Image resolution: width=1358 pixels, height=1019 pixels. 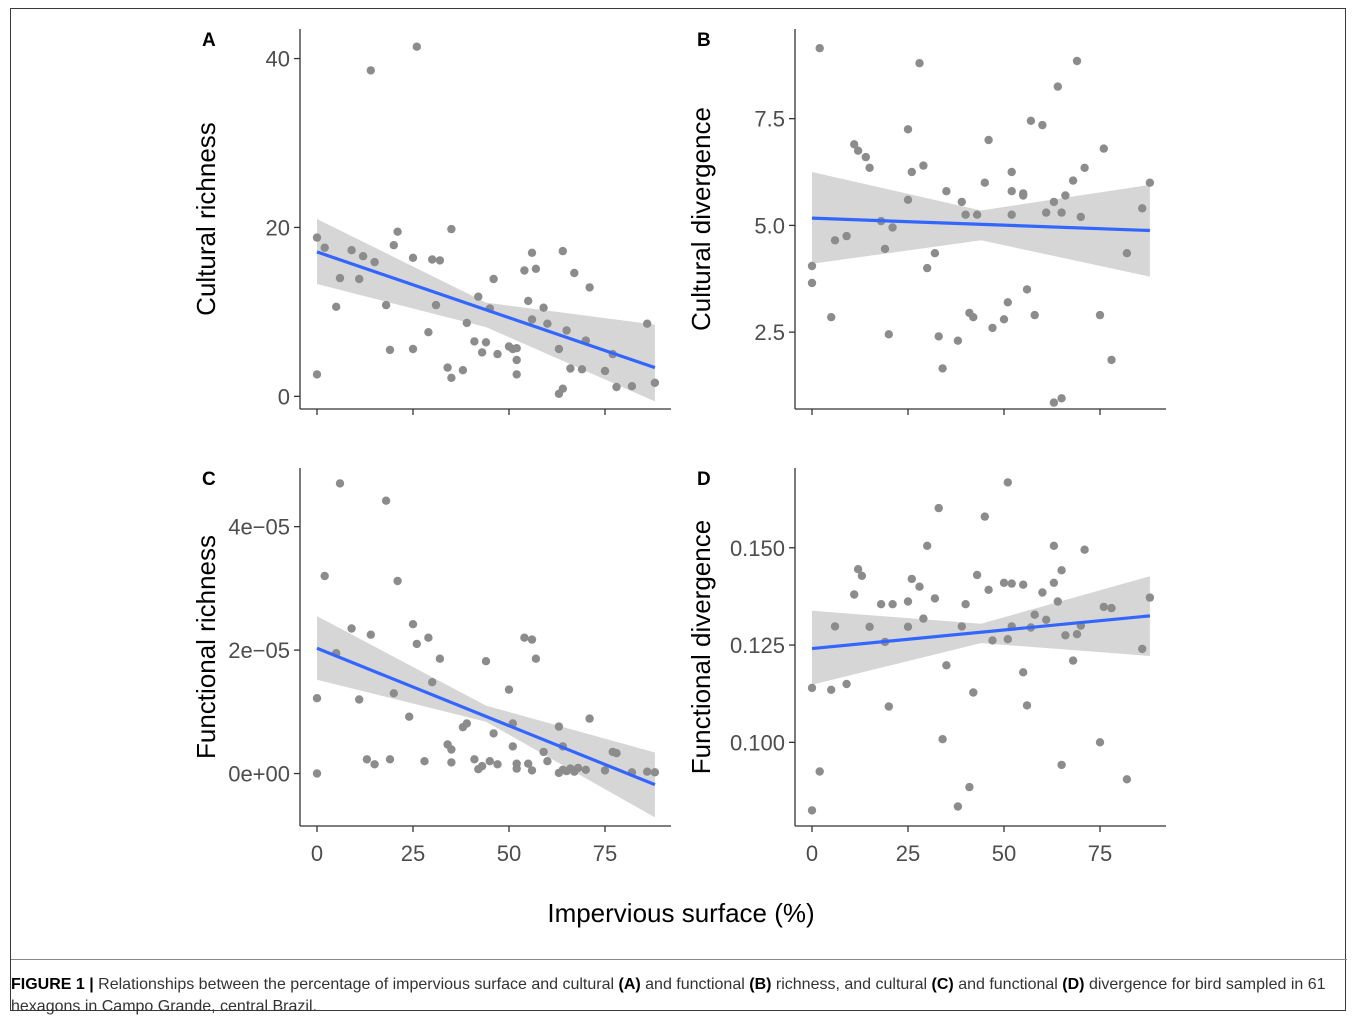 I want to click on panel-label: B, so click(x=704, y=40).